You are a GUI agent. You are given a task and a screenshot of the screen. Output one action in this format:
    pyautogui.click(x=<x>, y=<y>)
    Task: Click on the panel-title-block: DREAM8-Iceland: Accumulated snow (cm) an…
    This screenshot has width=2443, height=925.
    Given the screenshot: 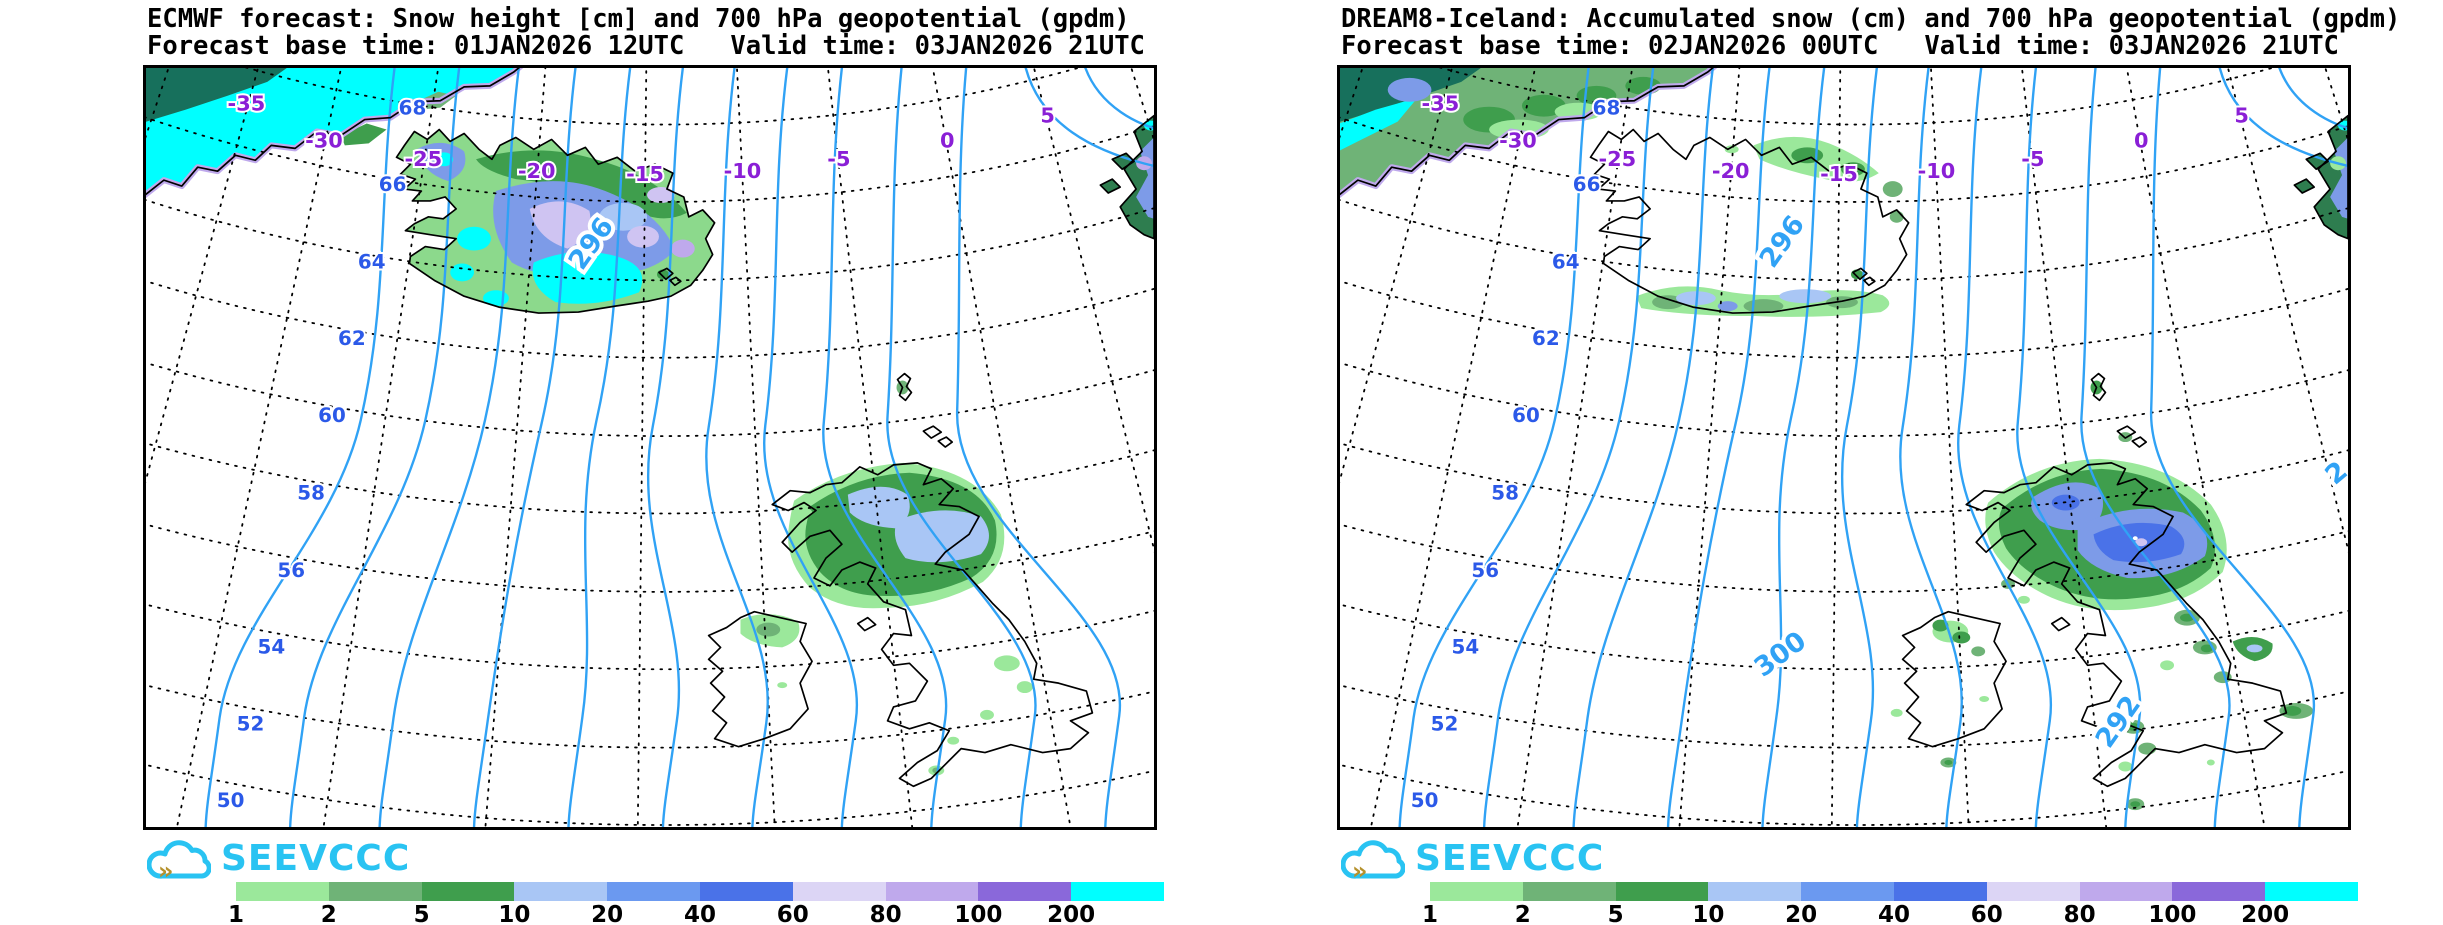 What is the action you would take?
    pyautogui.click(x=1870, y=33)
    